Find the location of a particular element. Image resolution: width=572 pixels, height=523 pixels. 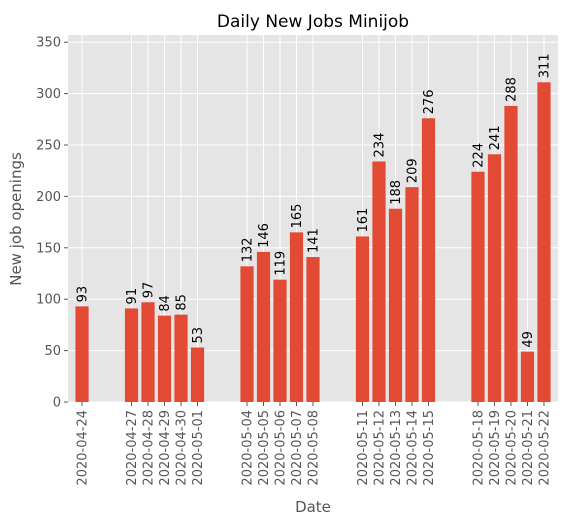

x-tick-label: 2020-04-27 is located at coordinates (132, 448).